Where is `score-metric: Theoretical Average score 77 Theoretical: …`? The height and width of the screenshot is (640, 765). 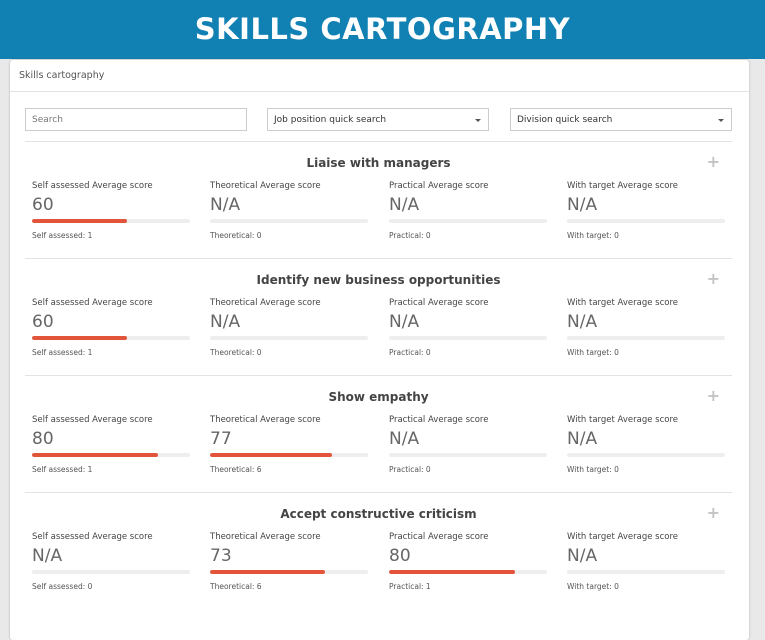 score-metric: Theoretical Average score 77 Theoretical: … is located at coordinates (289, 444).